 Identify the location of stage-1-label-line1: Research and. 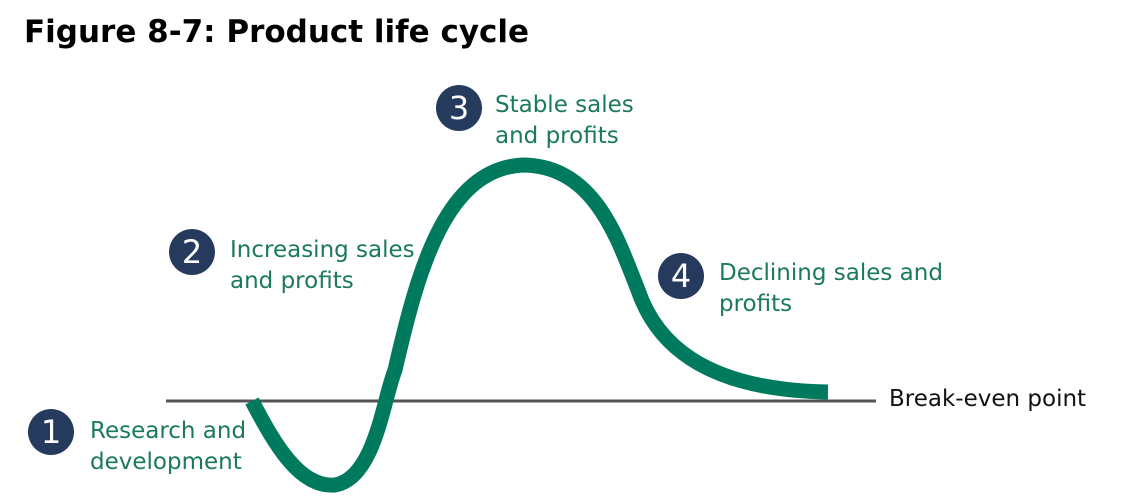
(168, 431).